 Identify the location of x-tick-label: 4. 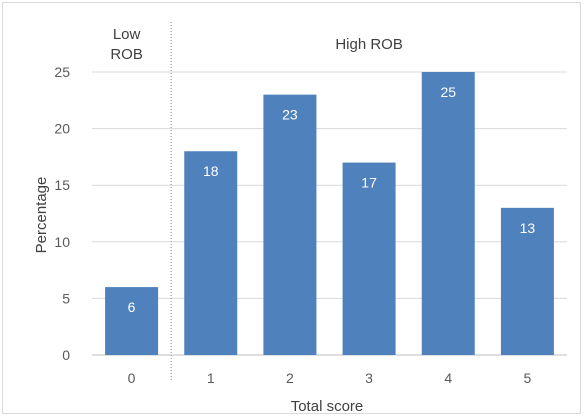
(448, 378).